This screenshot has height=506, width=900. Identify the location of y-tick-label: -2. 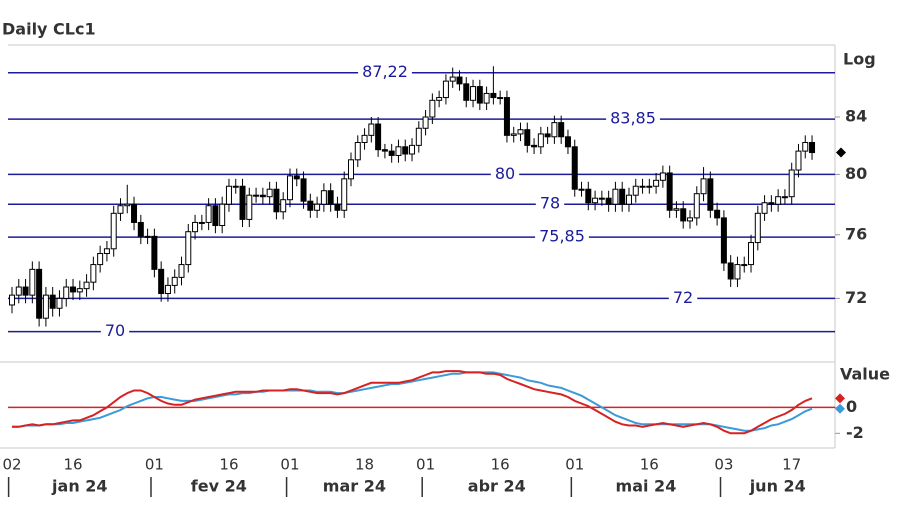
(855, 432).